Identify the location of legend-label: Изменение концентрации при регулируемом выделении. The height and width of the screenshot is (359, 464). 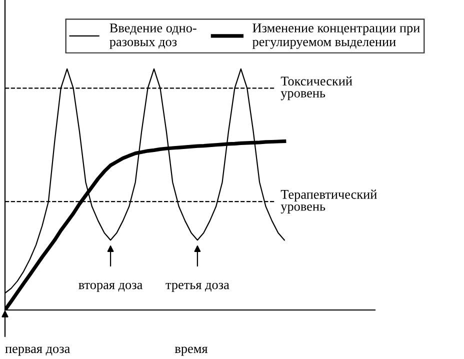
(336, 36).